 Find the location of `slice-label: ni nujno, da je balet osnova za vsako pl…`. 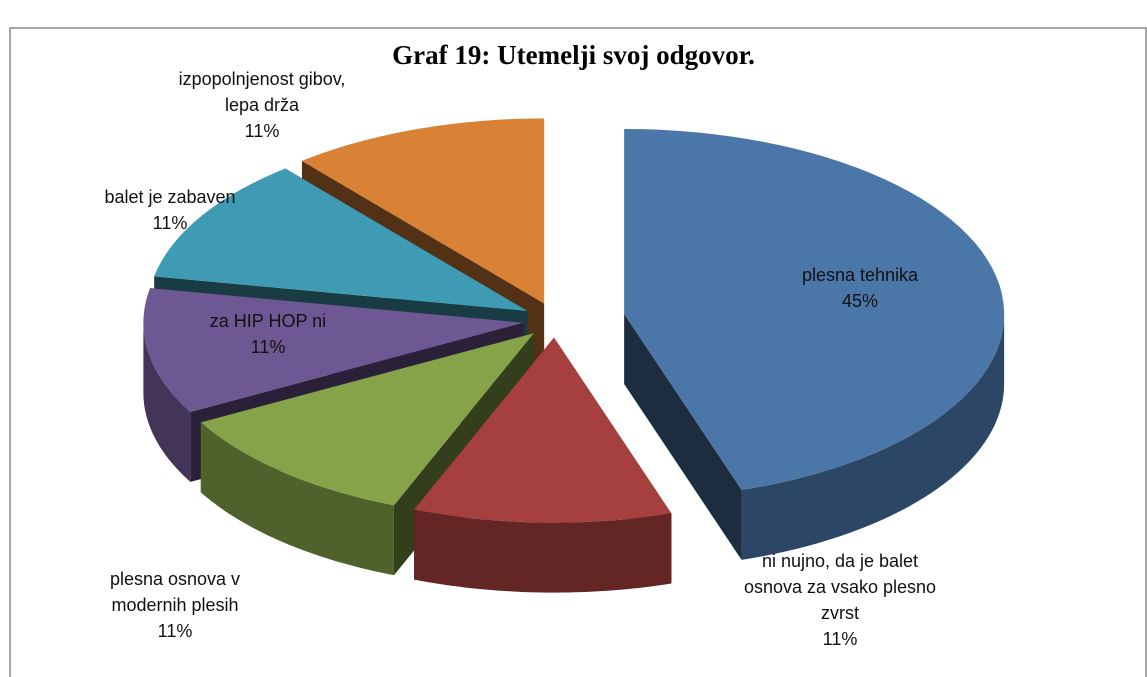

slice-label: ni nujno, da je balet osnova za vsako pl… is located at coordinates (840, 587).